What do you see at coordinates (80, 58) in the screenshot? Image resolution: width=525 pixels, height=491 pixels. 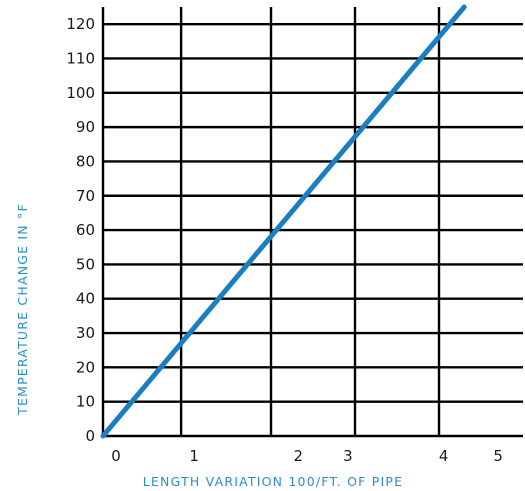 I see `y-tick-label: 110` at bounding box center [80, 58].